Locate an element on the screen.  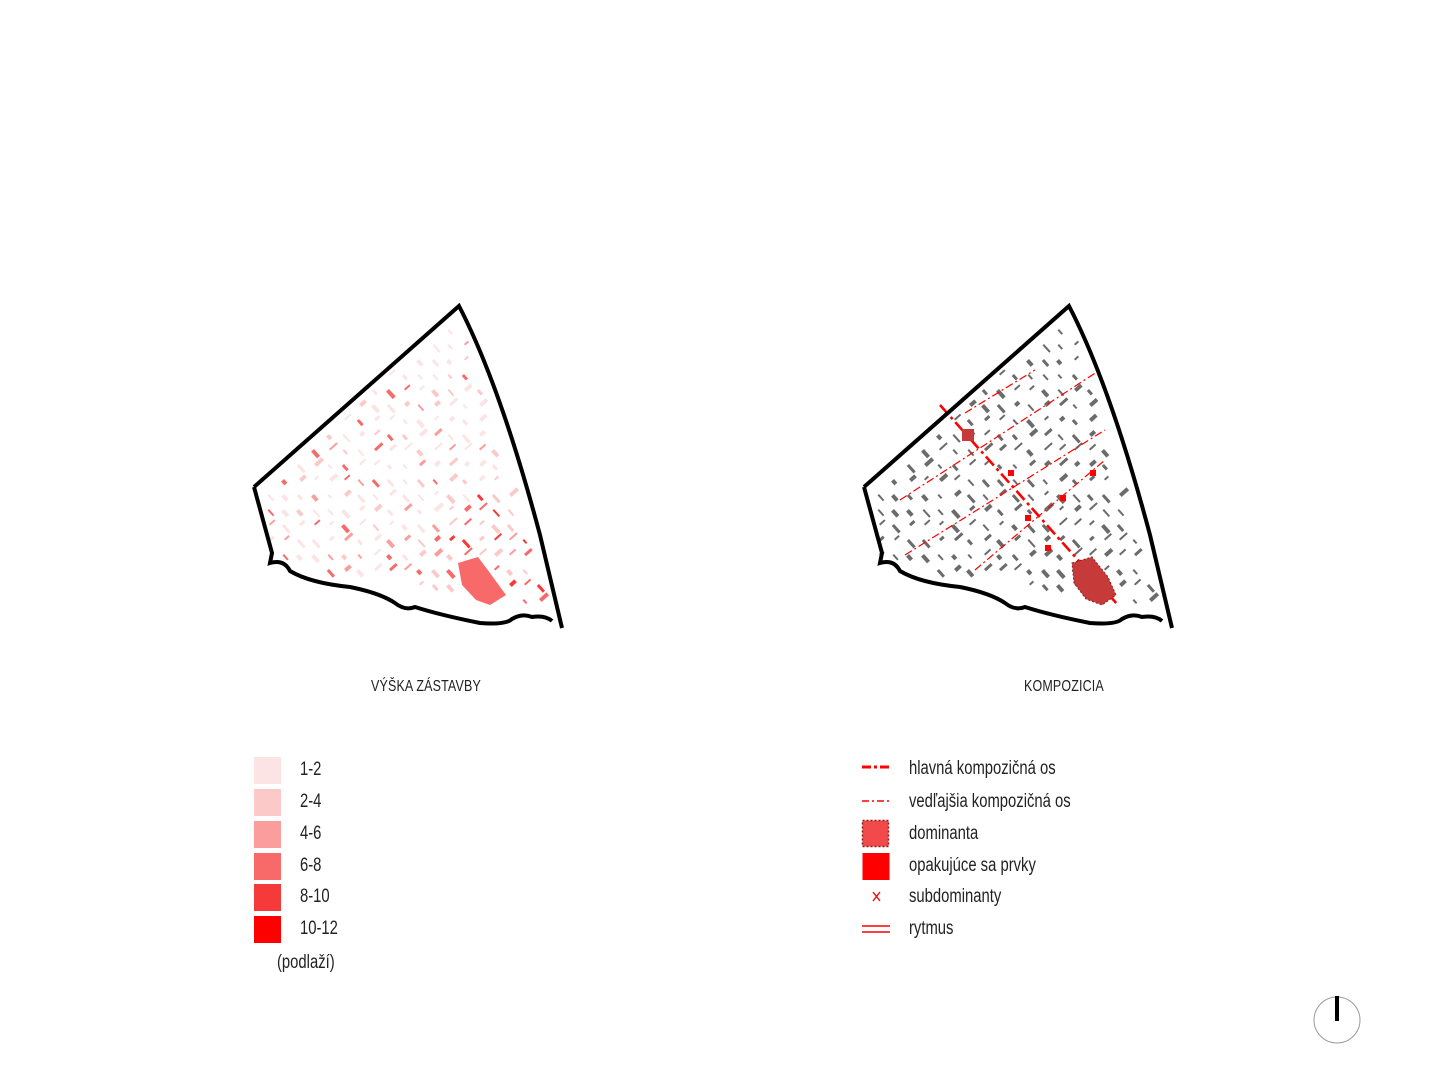
composition-map-dominant is located at coordinates (1094, 581).